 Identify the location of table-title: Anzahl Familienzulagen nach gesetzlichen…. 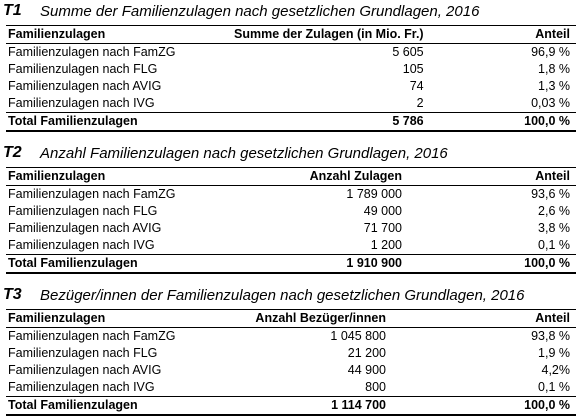
(244, 153).